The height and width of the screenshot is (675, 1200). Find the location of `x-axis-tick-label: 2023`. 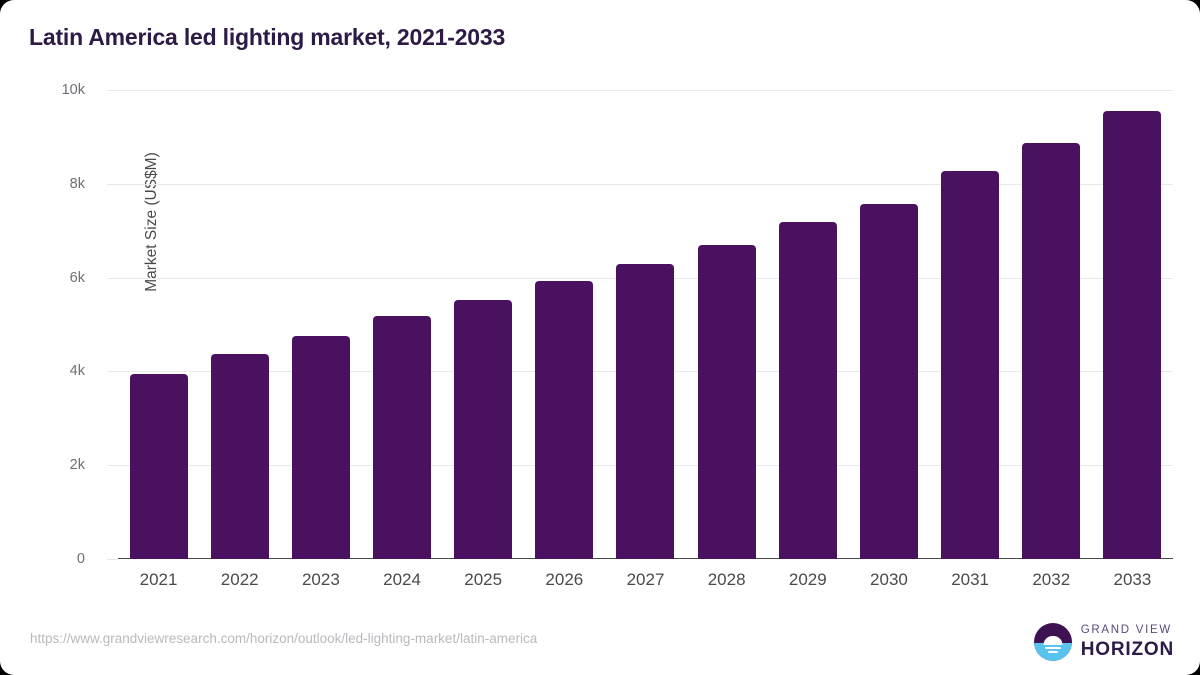

x-axis-tick-label: 2023 is located at coordinates (320, 579).